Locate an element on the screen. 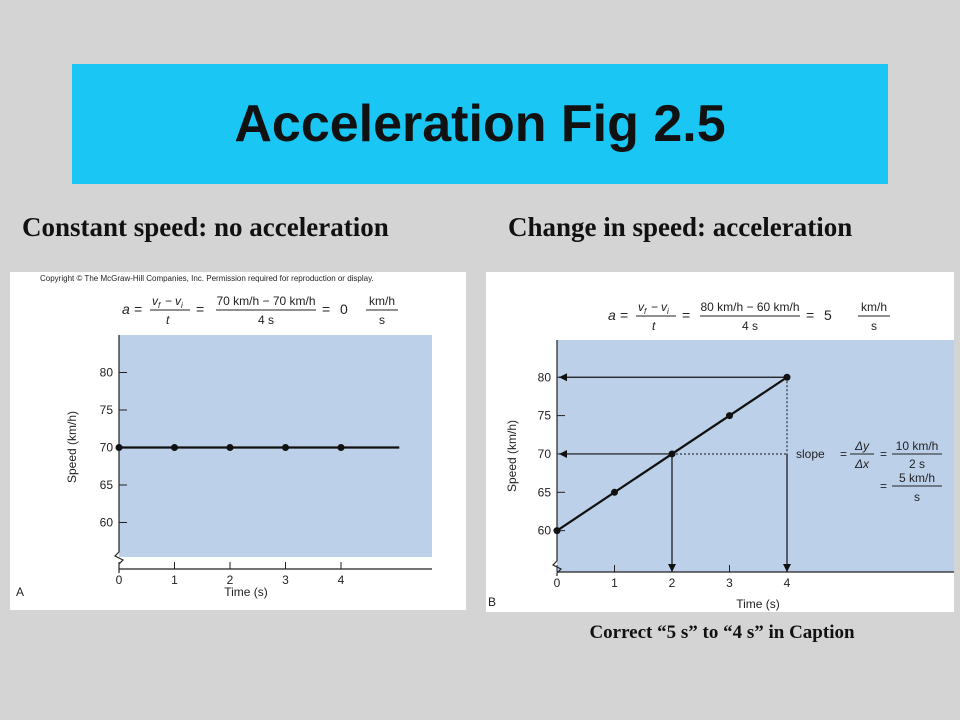 The image size is (960, 720). title-banner: Acceleration Fig 2.5 is located at coordinates (480, 124).